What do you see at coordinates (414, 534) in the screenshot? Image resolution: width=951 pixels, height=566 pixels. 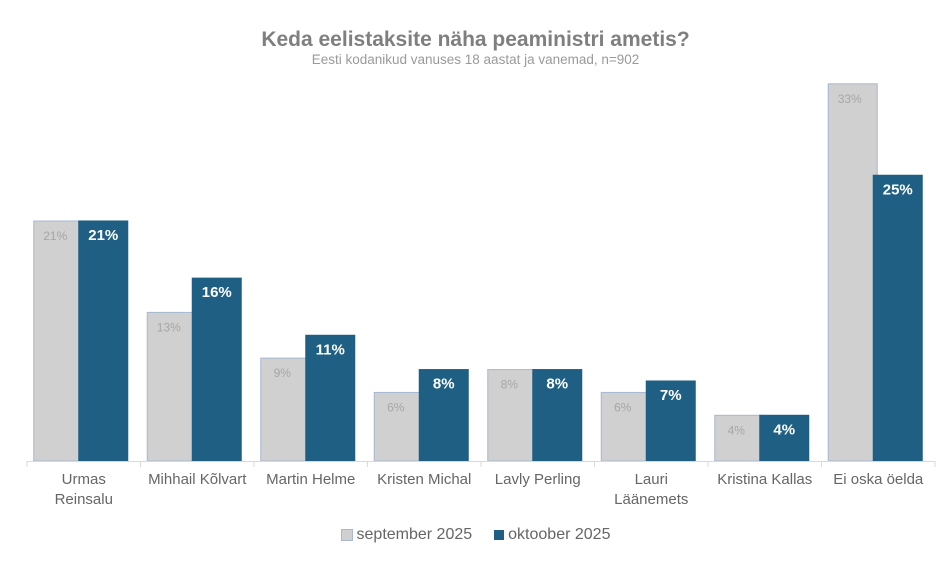 I see `legend-label-september: september 2025` at bounding box center [414, 534].